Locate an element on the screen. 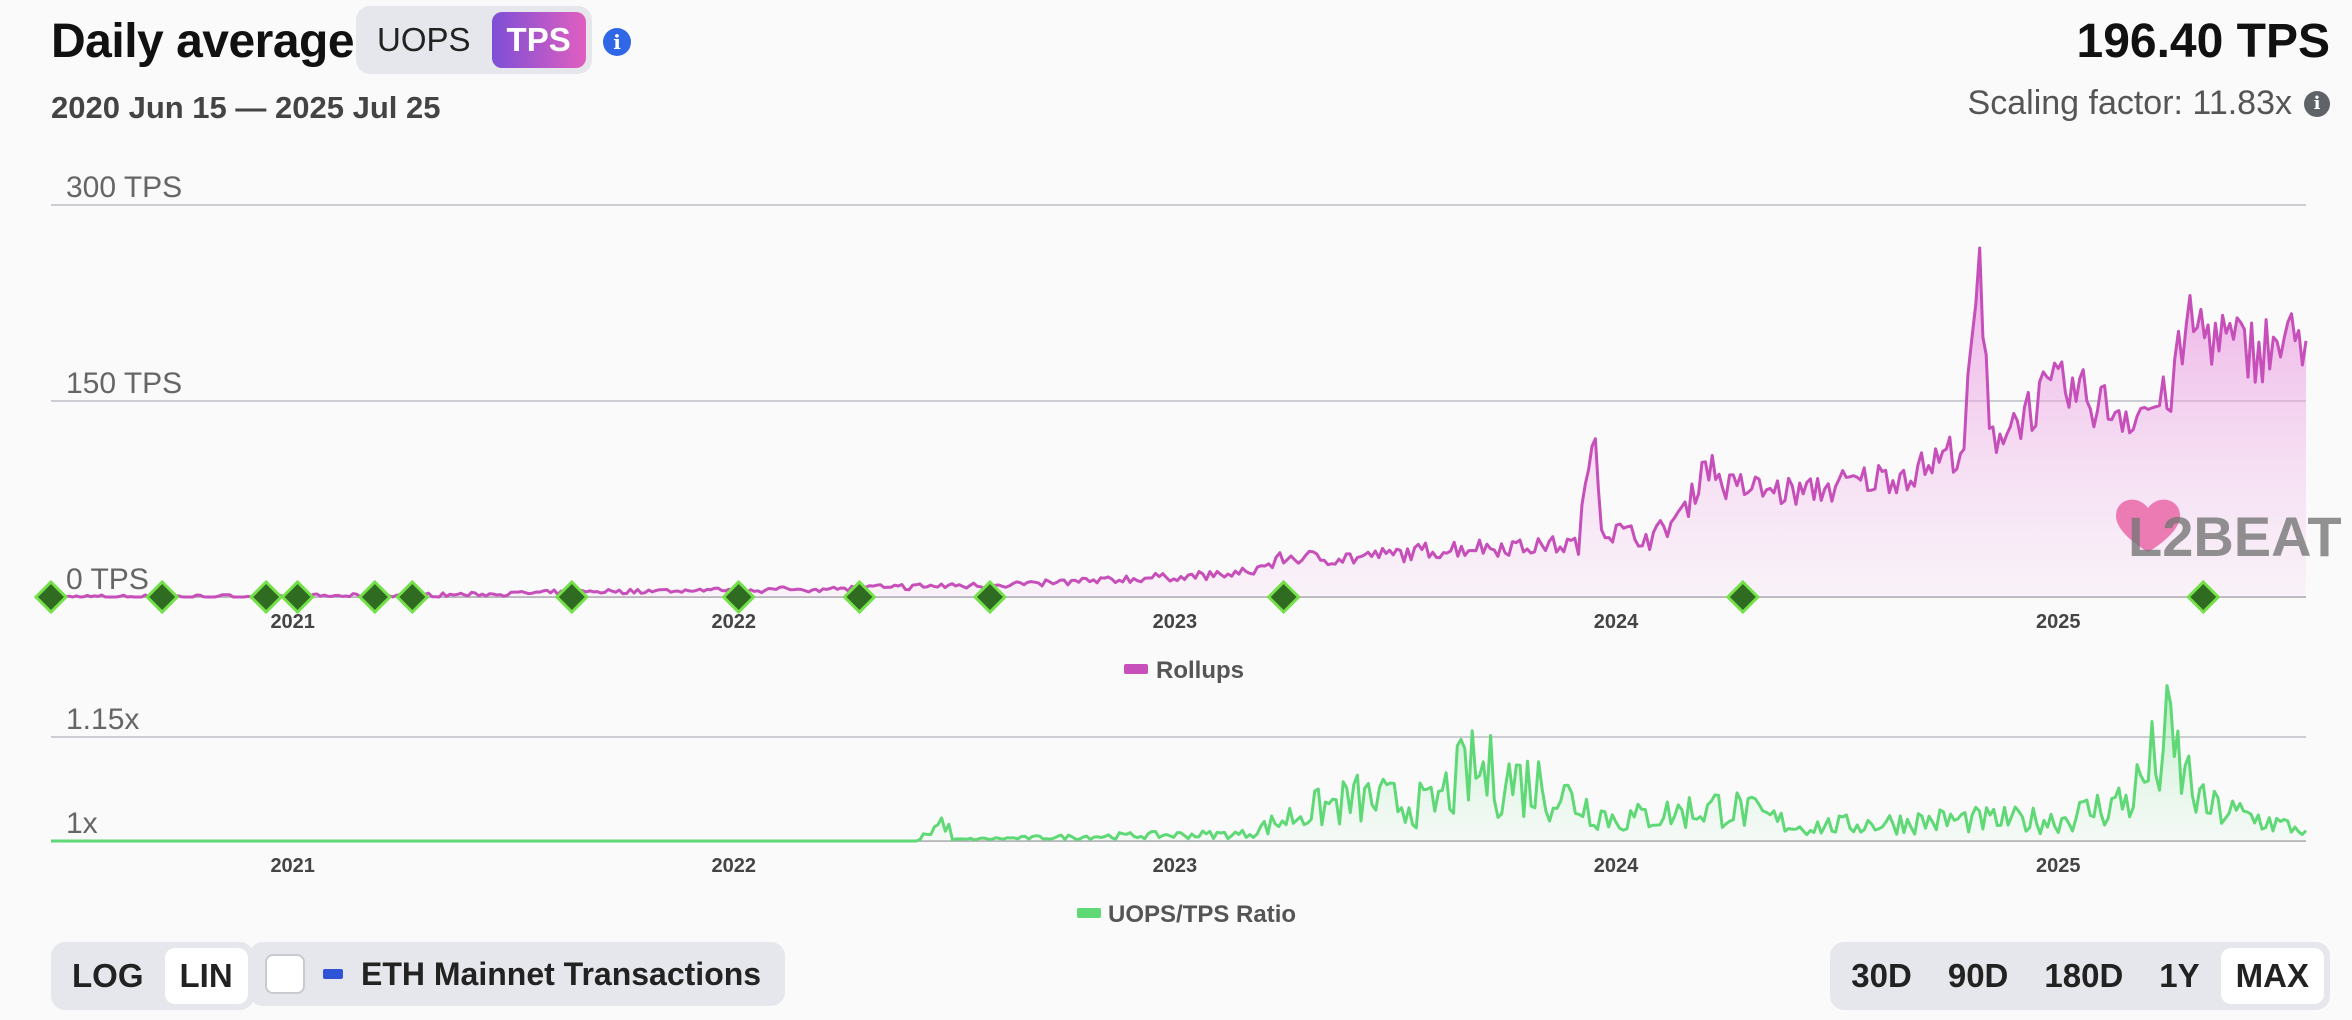 The width and height of the screenshot is (2352, 1020). ratio-series is located at coordinates (1179, 763).